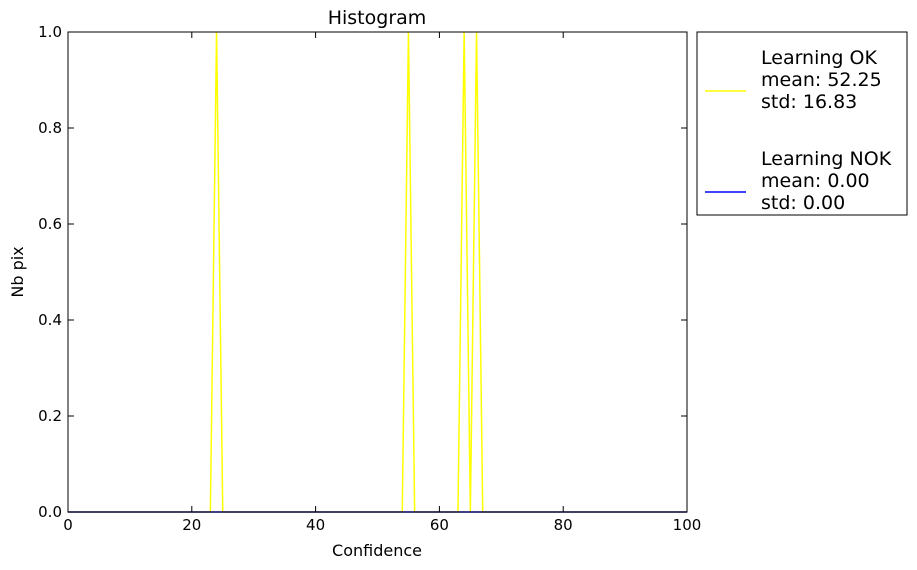 The width and height of the screenshot is (917, 570). I want to click on x-tick-label: 80, so click(563, 525).